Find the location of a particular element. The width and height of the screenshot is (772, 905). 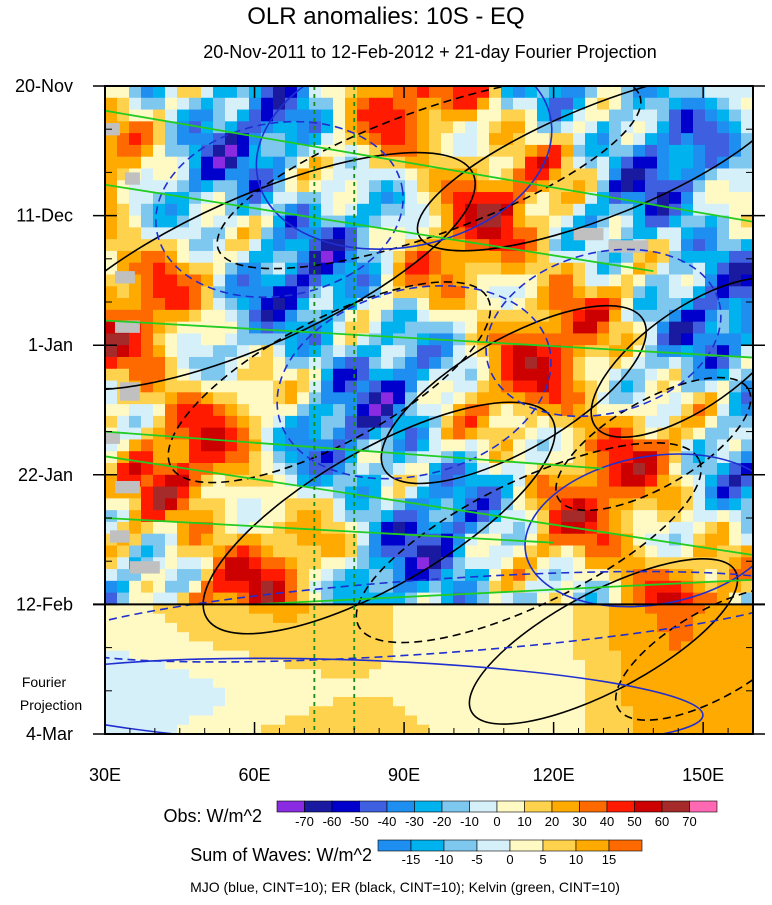

obs-colorbar-label: Obs: W/m^2 is located at coordinates (213, 816).